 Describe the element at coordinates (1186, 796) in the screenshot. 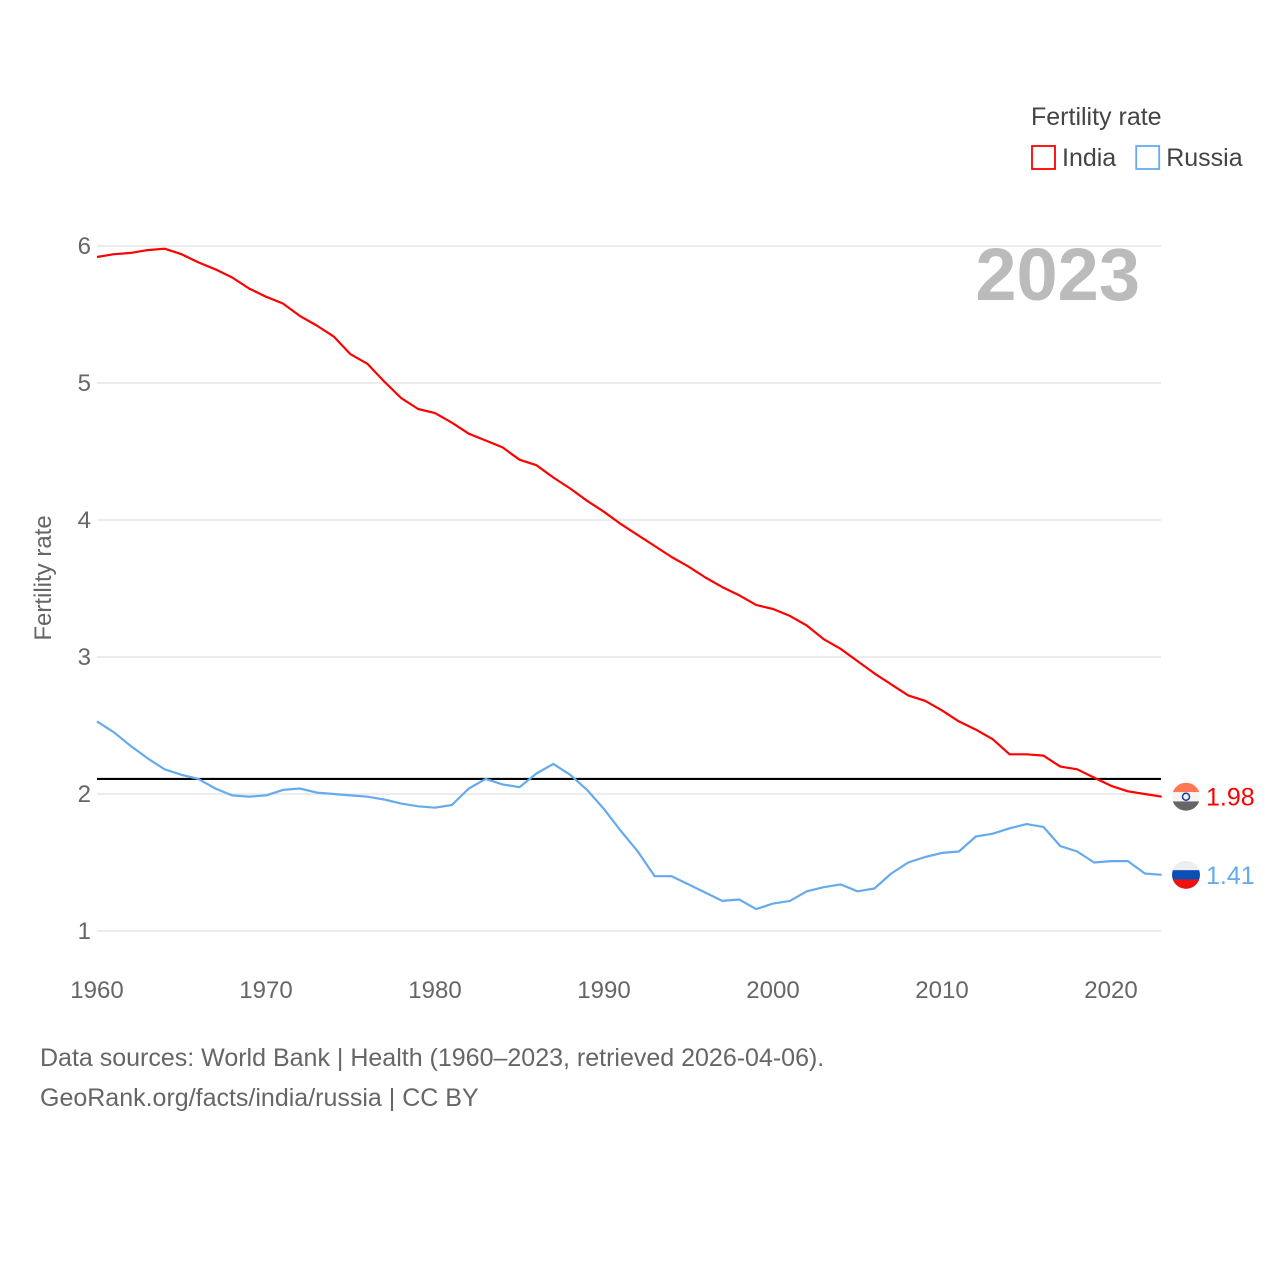

I see `india-flag-icon` at that location.